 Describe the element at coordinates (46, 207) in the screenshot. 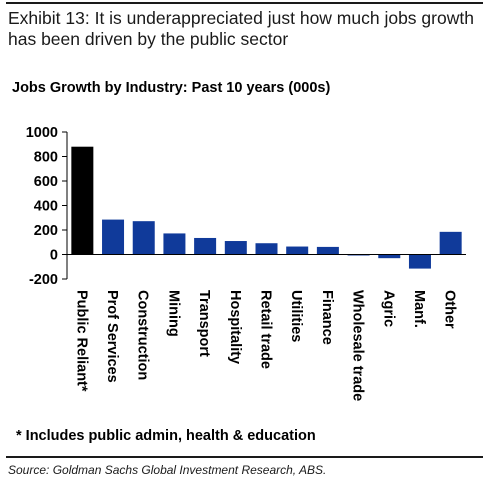

I see `y-tick-label: 400` at that location.